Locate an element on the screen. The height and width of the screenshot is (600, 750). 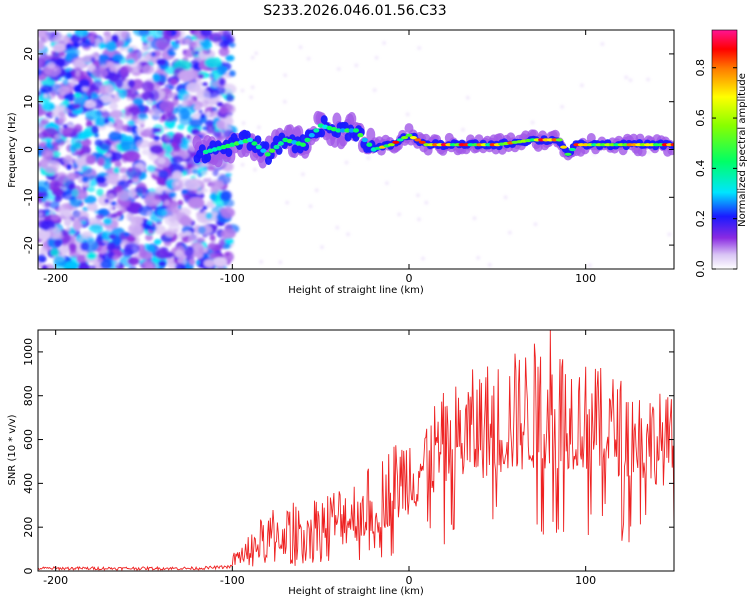
colorbar-ticks: 0.0 0.2 0.4 0.6 0.8 is located at coordinates (715, 168).